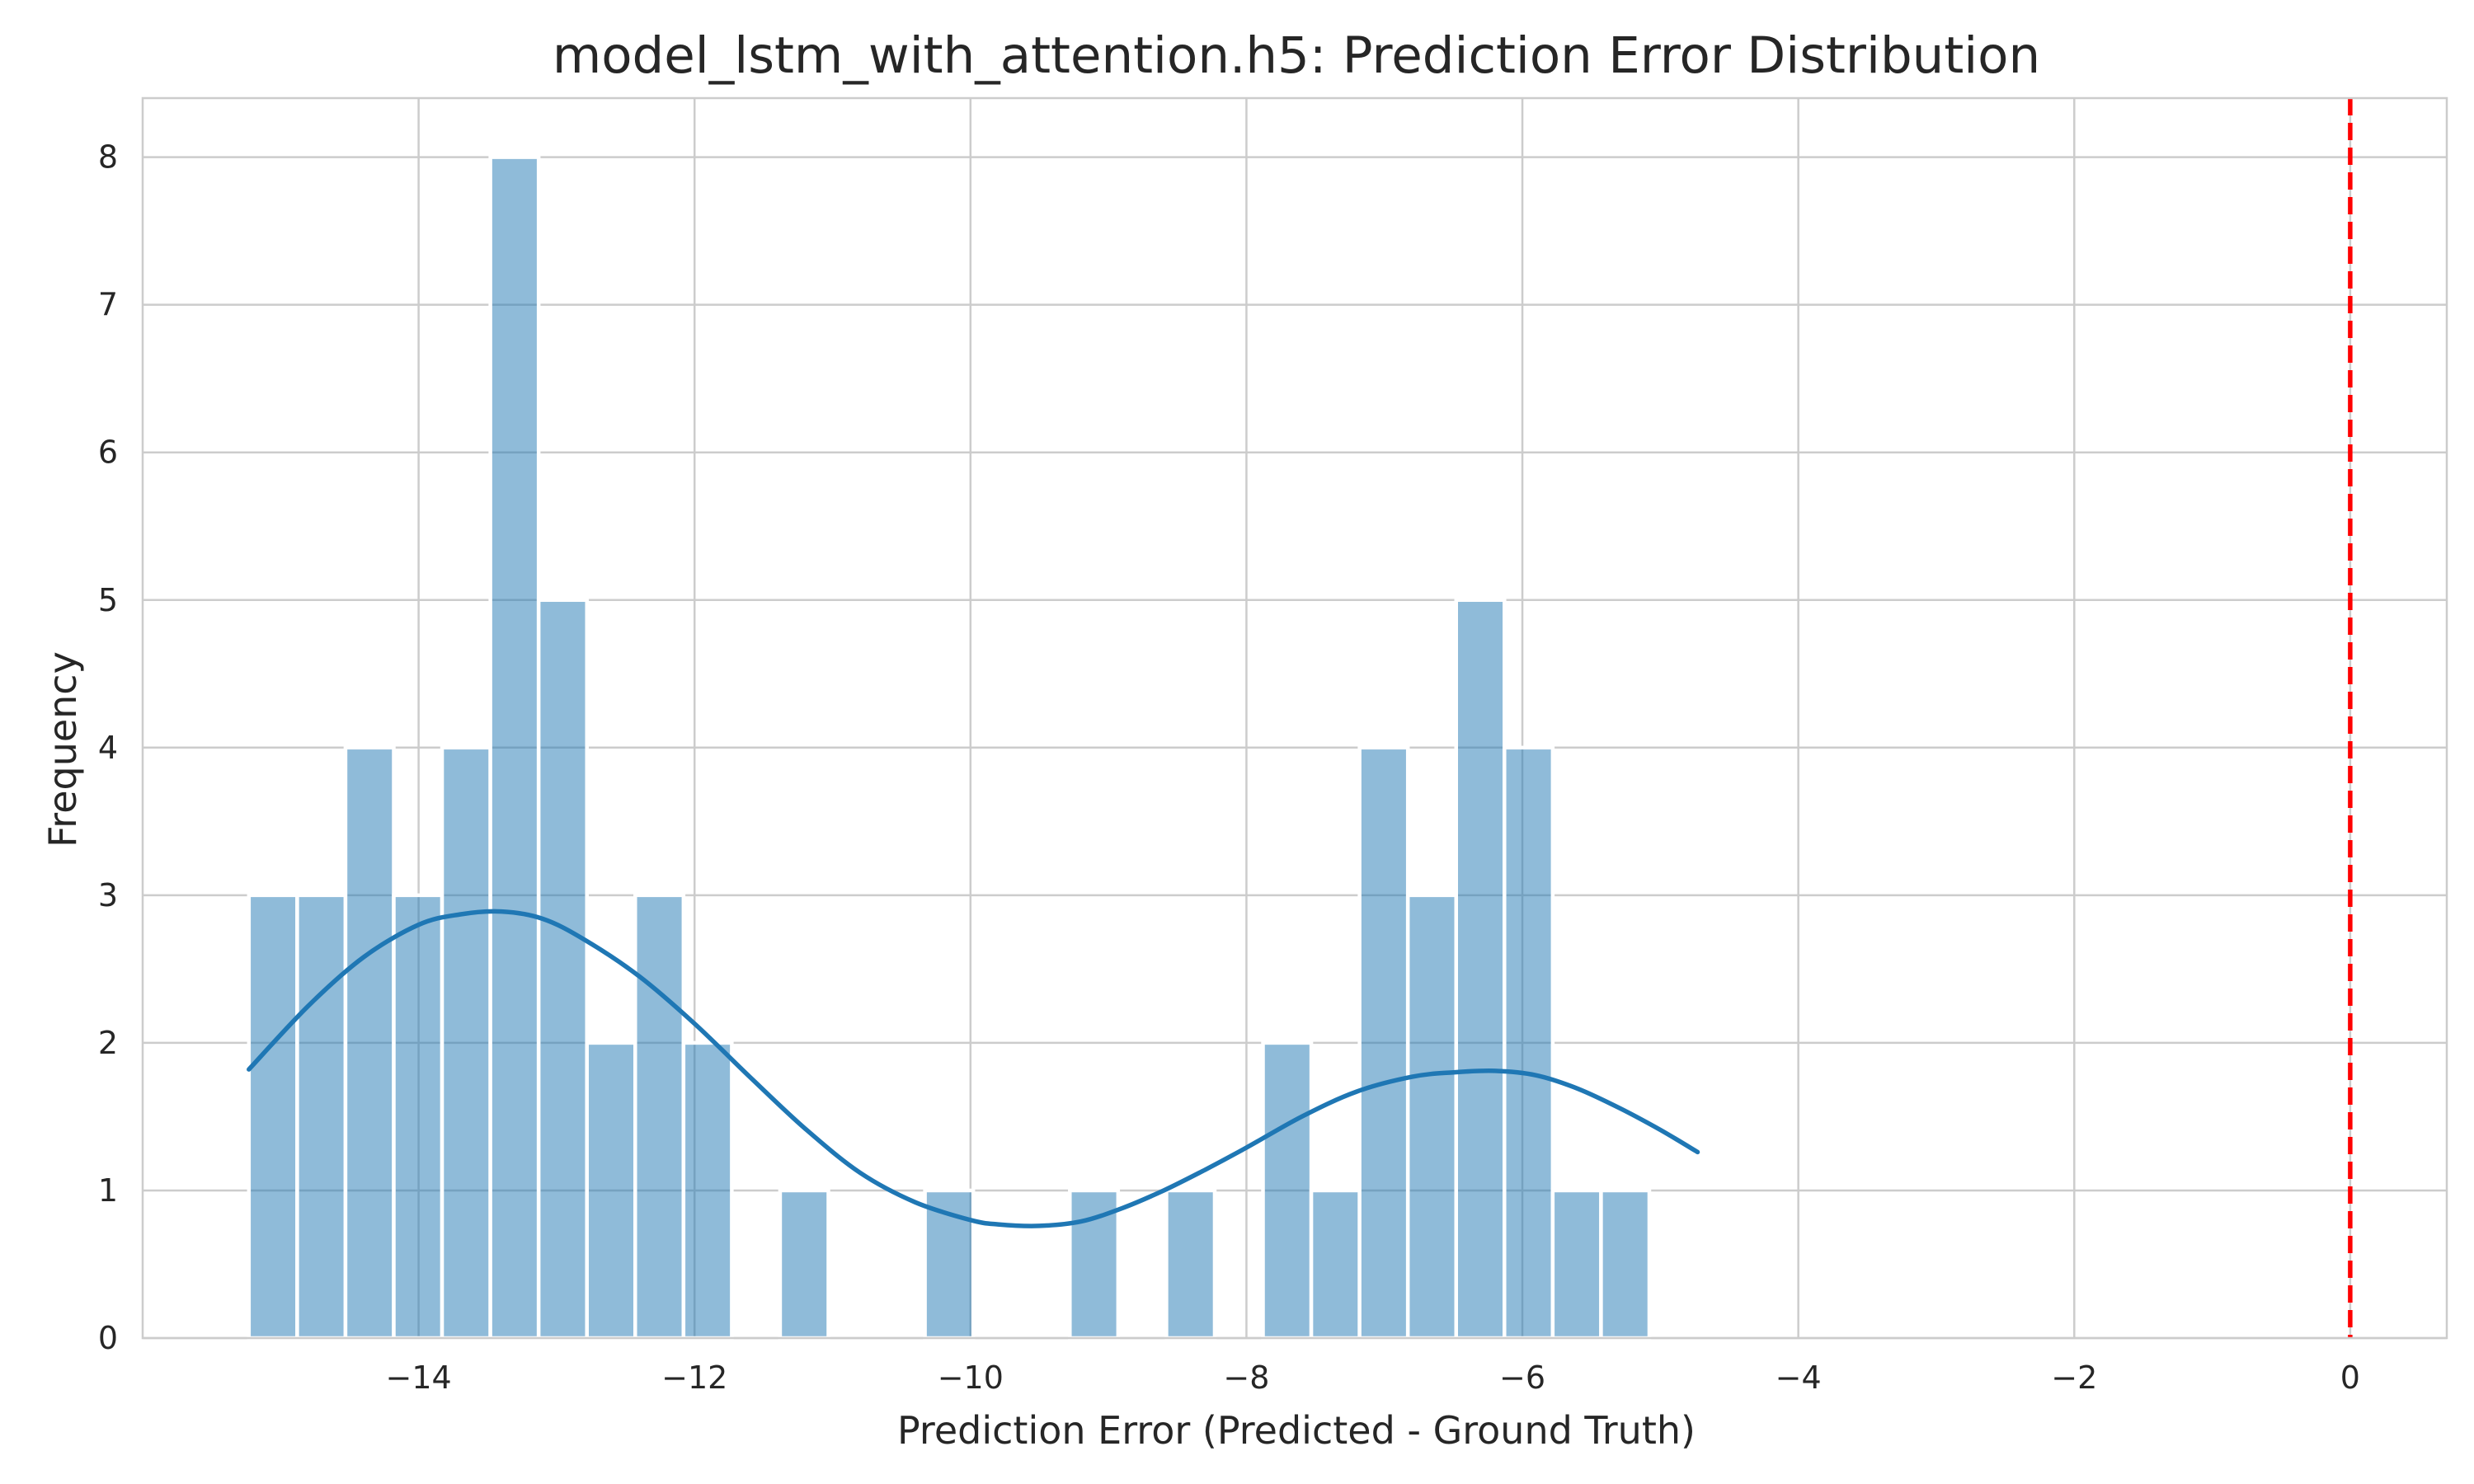  What do you see at coordinates (108, 157) in the screenshot?
I see `y-tick-label: 8` at bounding box center [108, 157].